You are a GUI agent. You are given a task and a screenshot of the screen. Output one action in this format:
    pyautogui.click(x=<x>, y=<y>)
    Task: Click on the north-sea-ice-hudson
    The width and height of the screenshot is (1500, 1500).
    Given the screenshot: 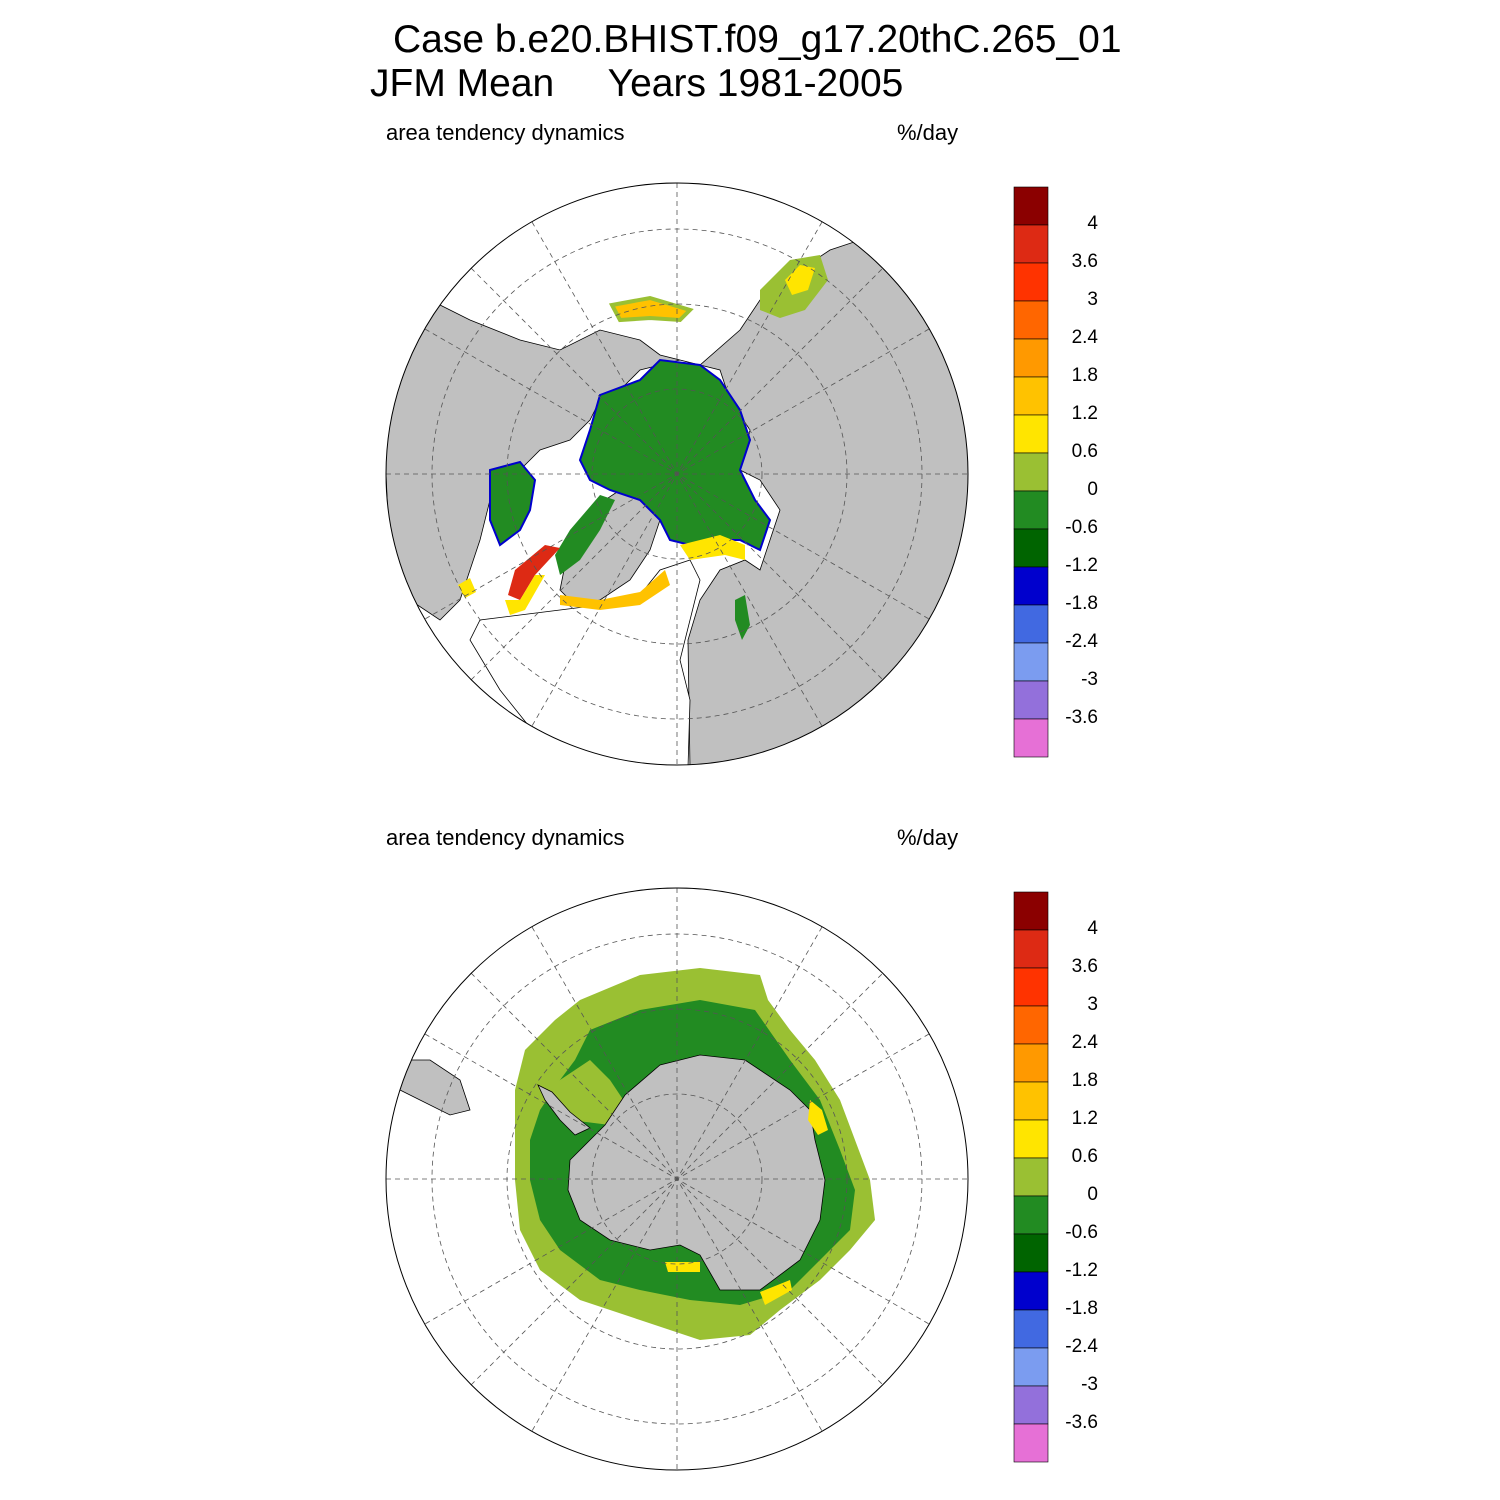 What is the action you would take?
    pyautogui.click(x=513, y=503)
    